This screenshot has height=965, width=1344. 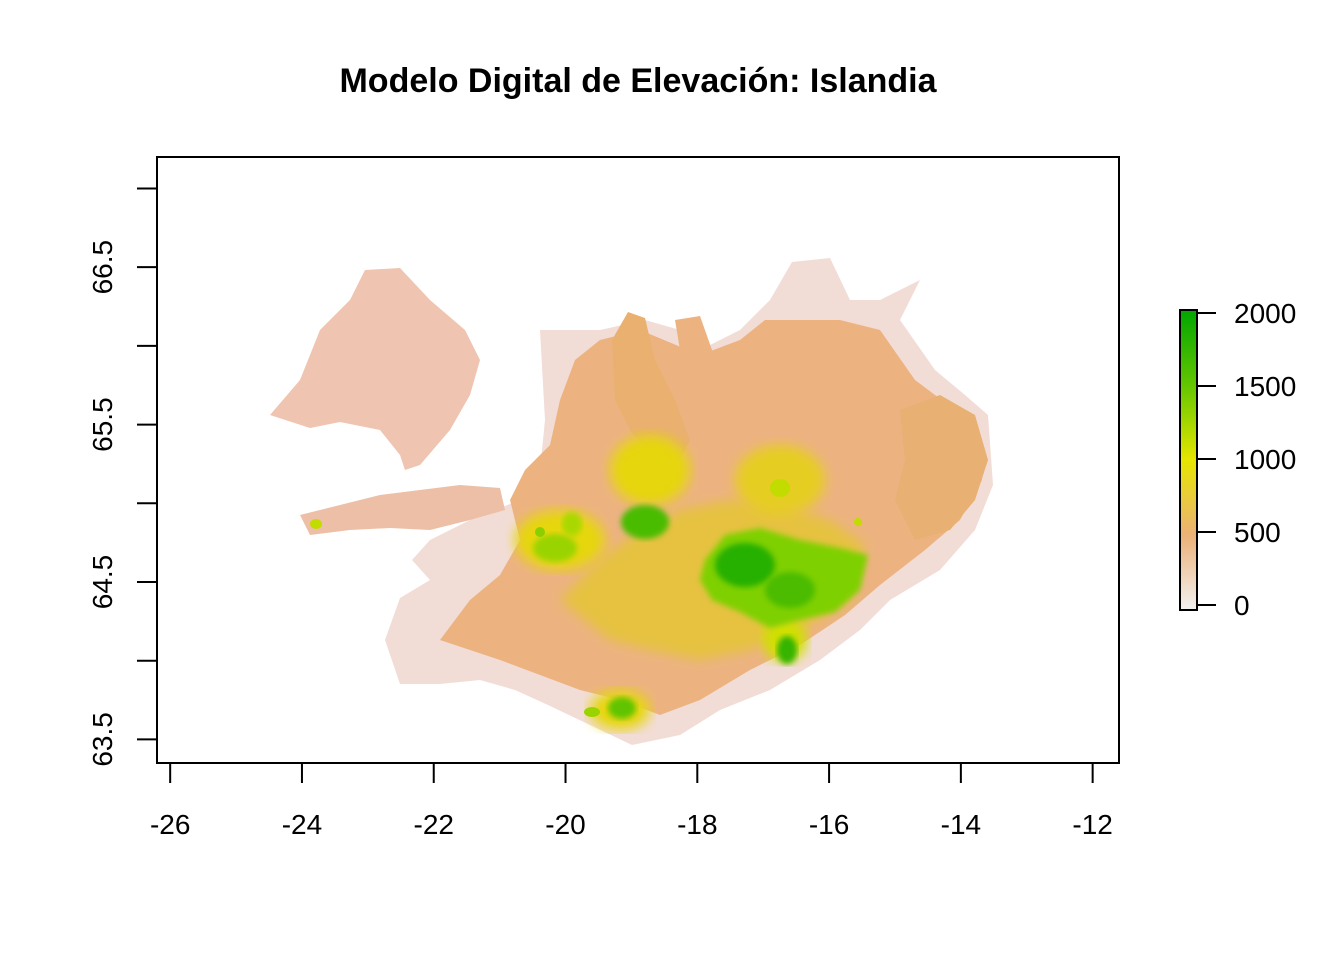 What do you see at coordinates (1265, 459) in the screenshot?
I see `legend-tick-label: 1000` at bounding box center [1265, 459].